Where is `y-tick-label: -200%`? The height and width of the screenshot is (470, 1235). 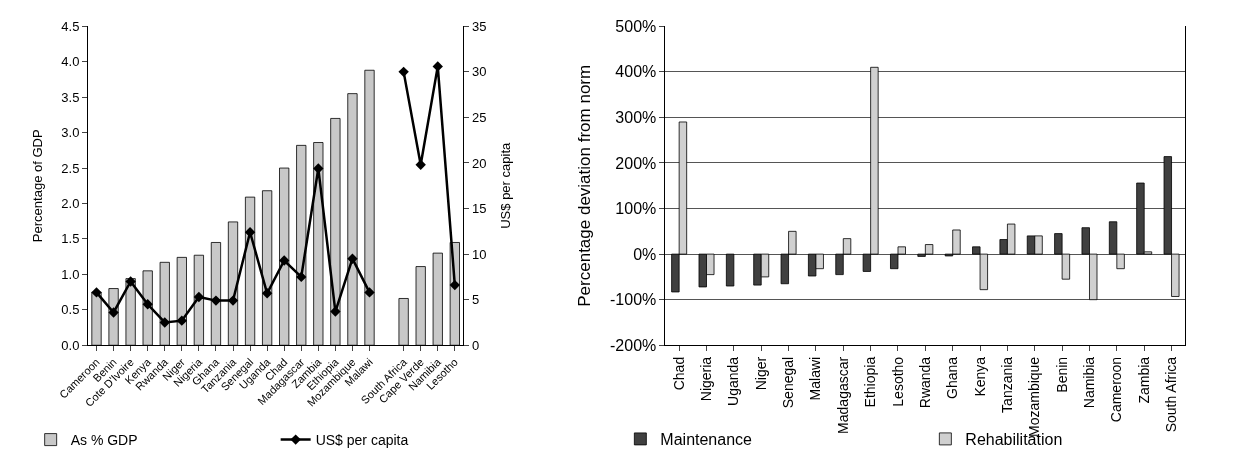
y-tick-label: -200% is located at coordinates (633, 345).